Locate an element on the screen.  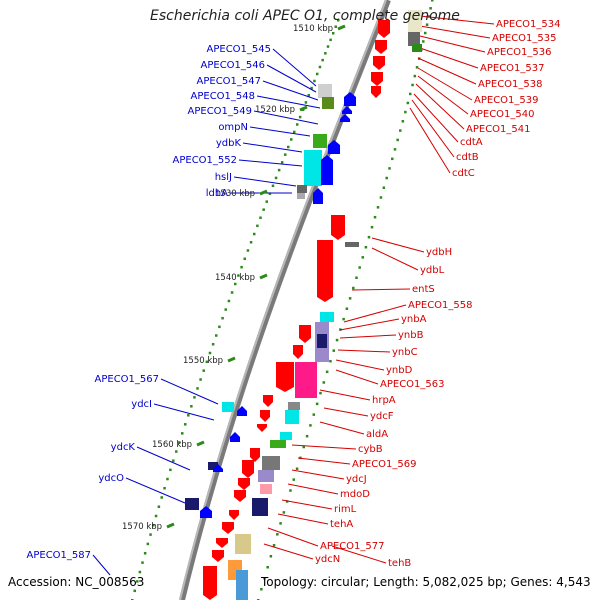
gene-box-tan is located at coordinates (243, 544).